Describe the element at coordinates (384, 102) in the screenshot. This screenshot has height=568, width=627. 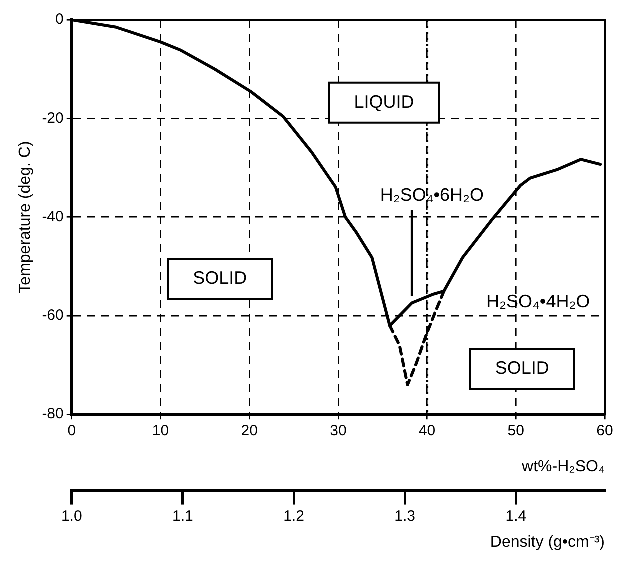
I see `annotation: LIQUID` at that location.